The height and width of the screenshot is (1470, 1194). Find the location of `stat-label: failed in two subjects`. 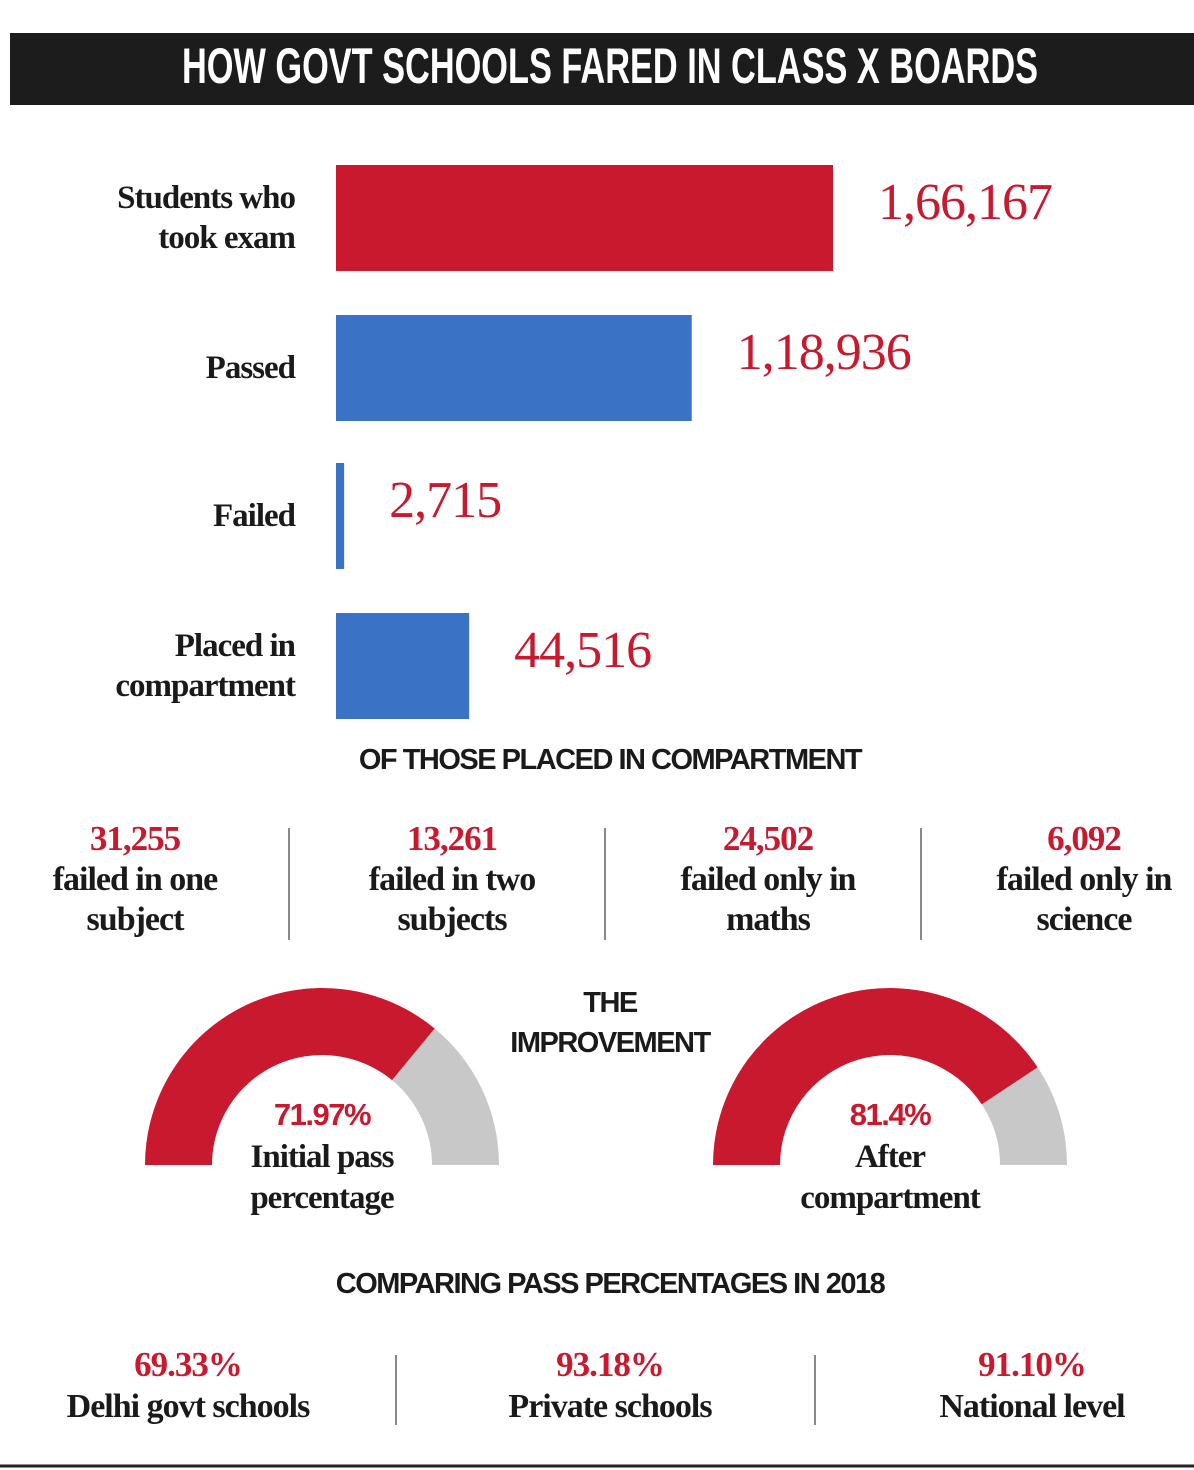

stat-label: failed in two subjects is located at coordinates (452, 899).